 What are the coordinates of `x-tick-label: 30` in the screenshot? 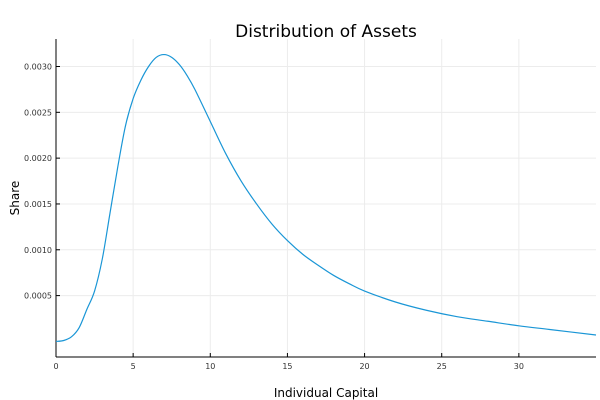 It's located at (519, 366).